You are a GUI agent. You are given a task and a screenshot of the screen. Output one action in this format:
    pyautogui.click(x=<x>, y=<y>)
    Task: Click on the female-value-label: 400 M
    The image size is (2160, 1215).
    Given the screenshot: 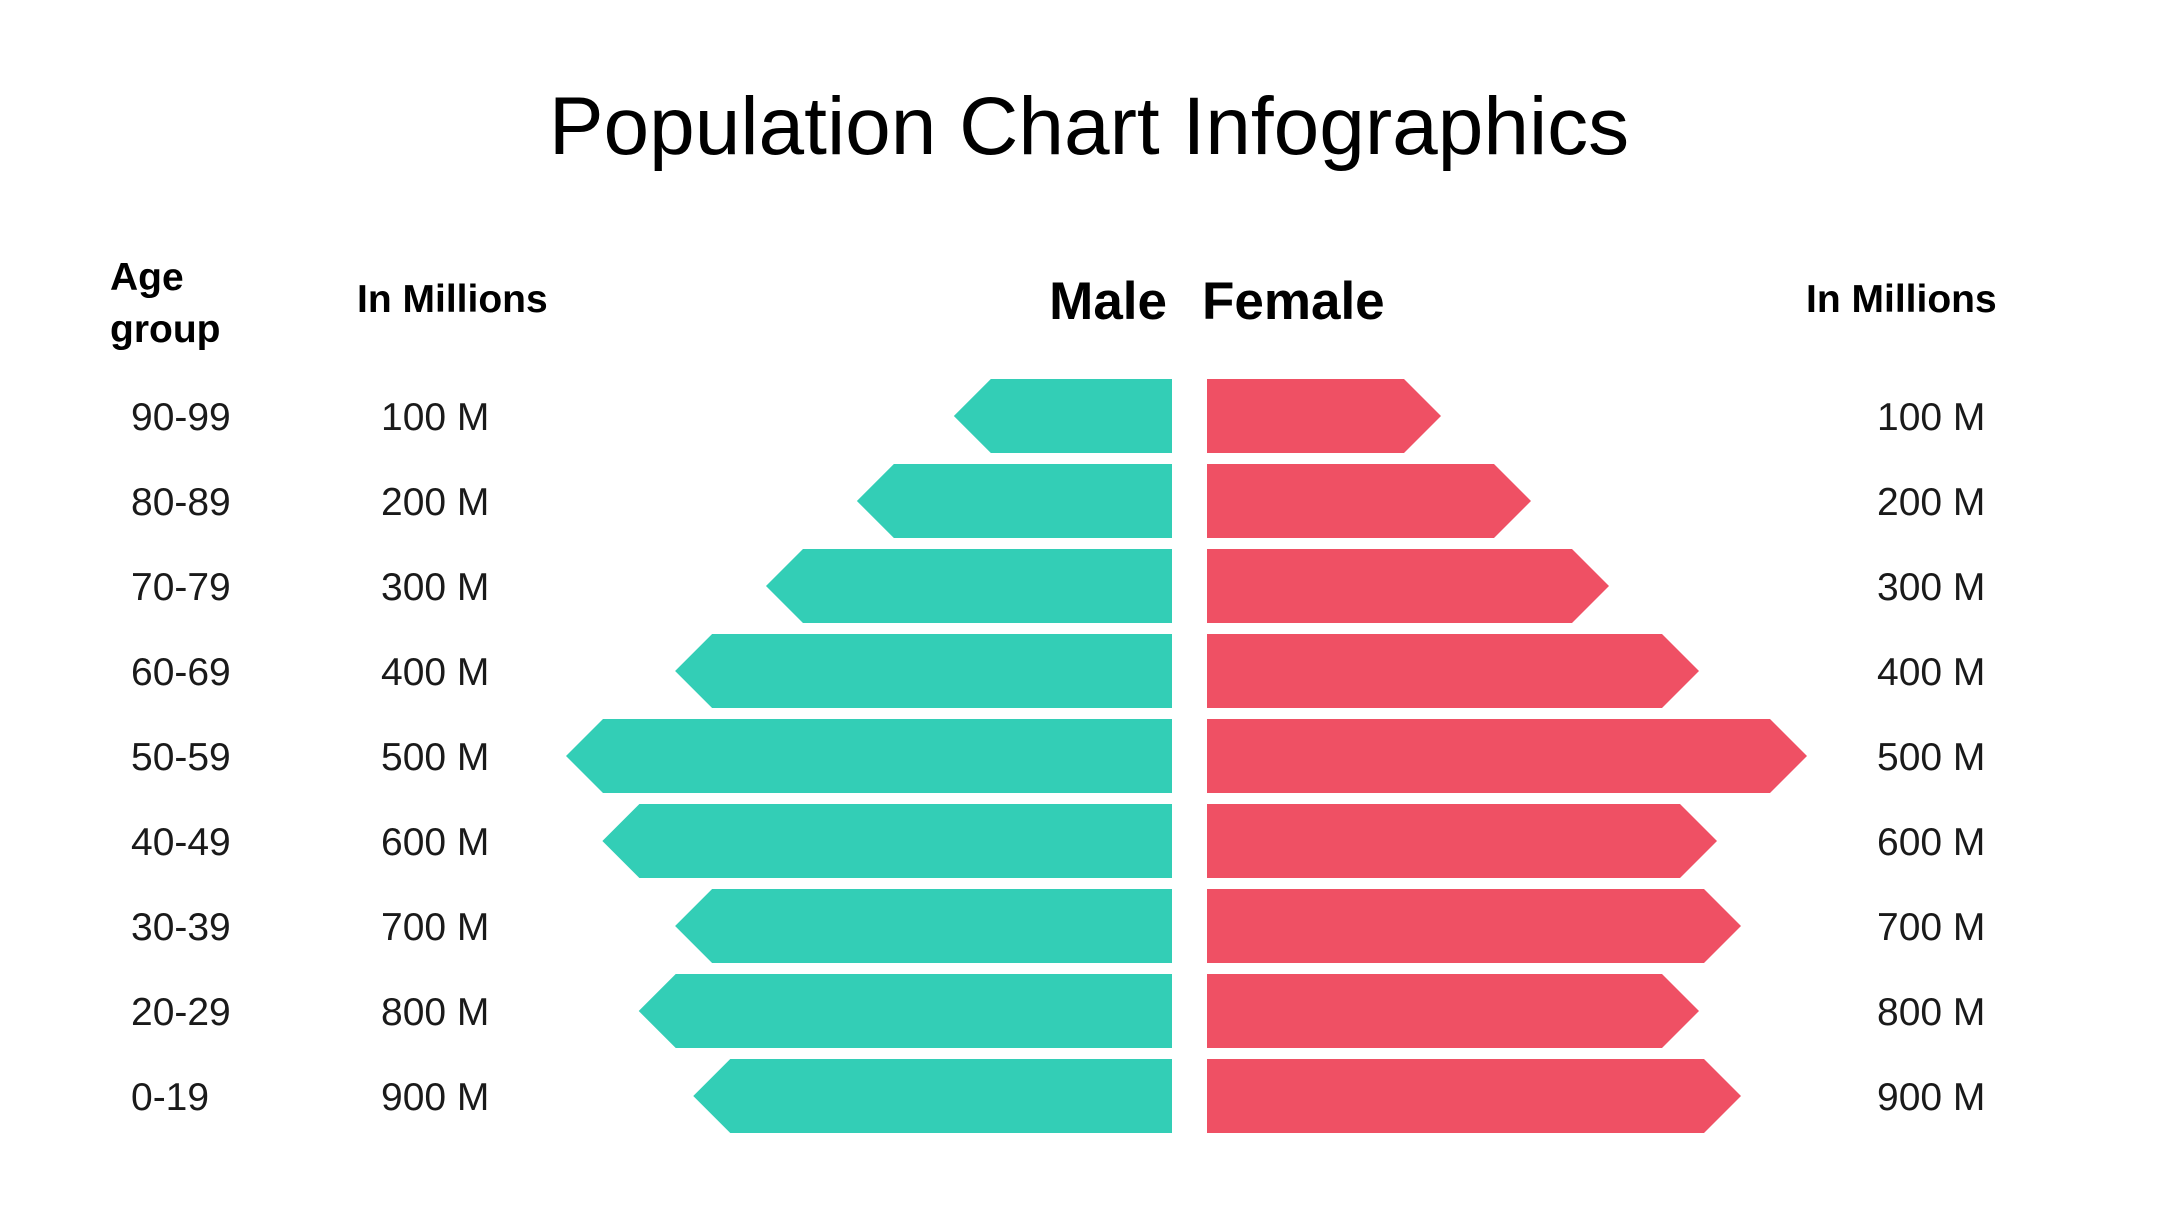 What is the action you would take?
    pyautogui.click(x=1931, y=672)
    